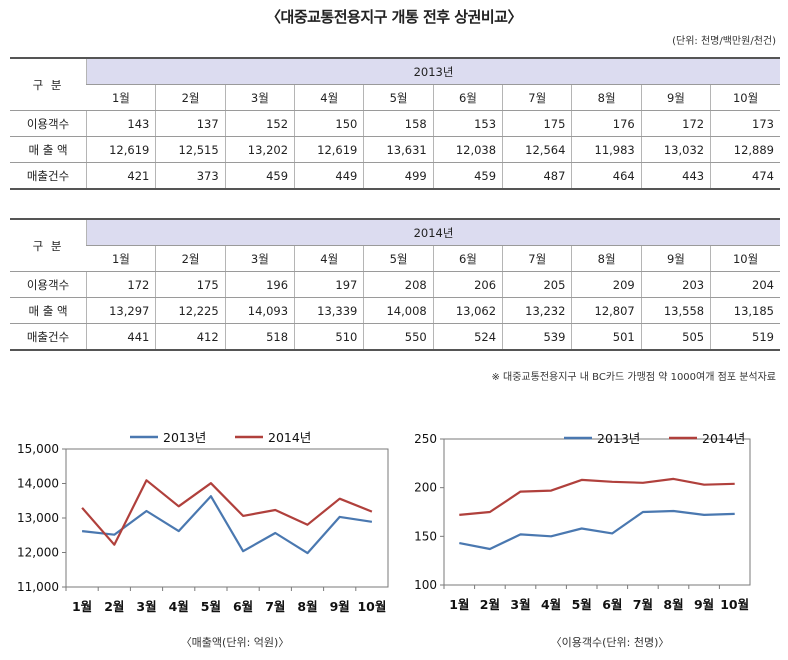 Image resolution: width=788 pixels, height=660 pixels. I want to click on table-cell: 13,185, so click(745, 310).